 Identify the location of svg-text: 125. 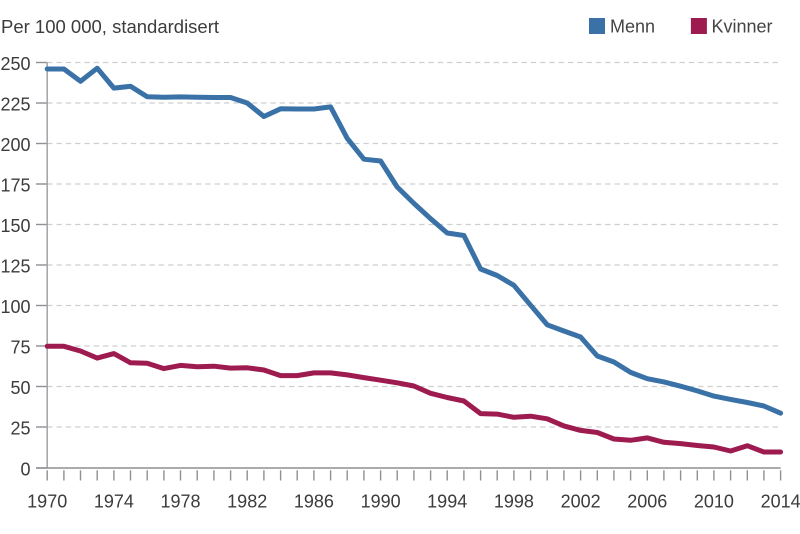
(15, 266).